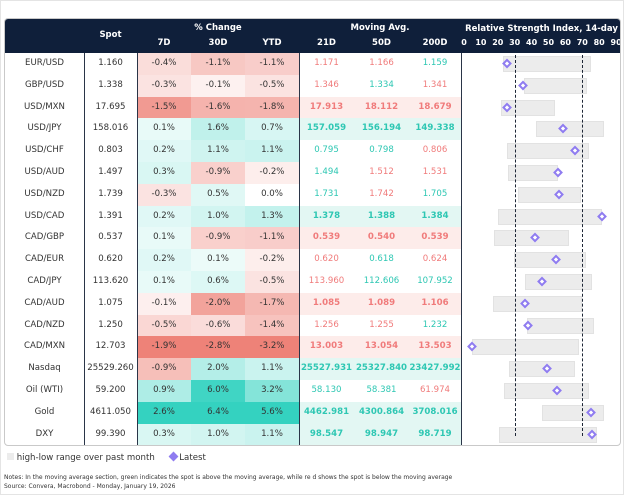 The image size is (624, 495). Describe the element at coordinates (381, 128) in the screenshot. I see `ma50-value: 156.194` at that location.